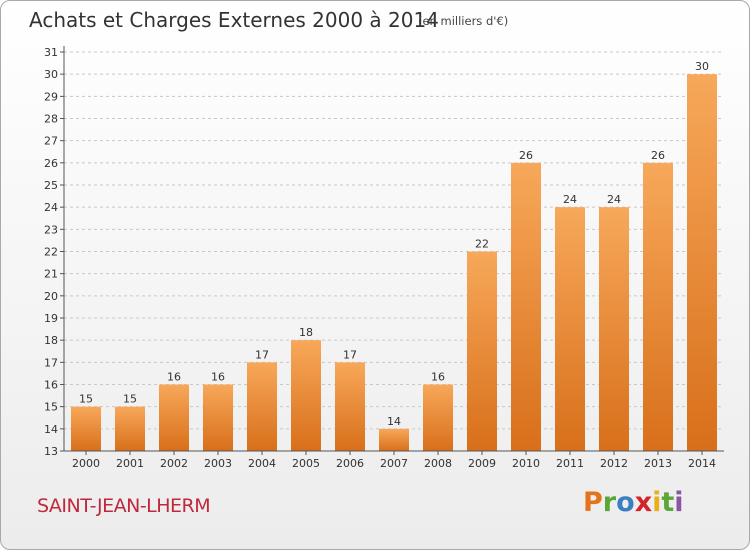 This screenshot has width=750, height=550. What do you see at coordinates (643, 502) in the screenshot?
I see `logo-letter: x` at bounding box center [643, 502].